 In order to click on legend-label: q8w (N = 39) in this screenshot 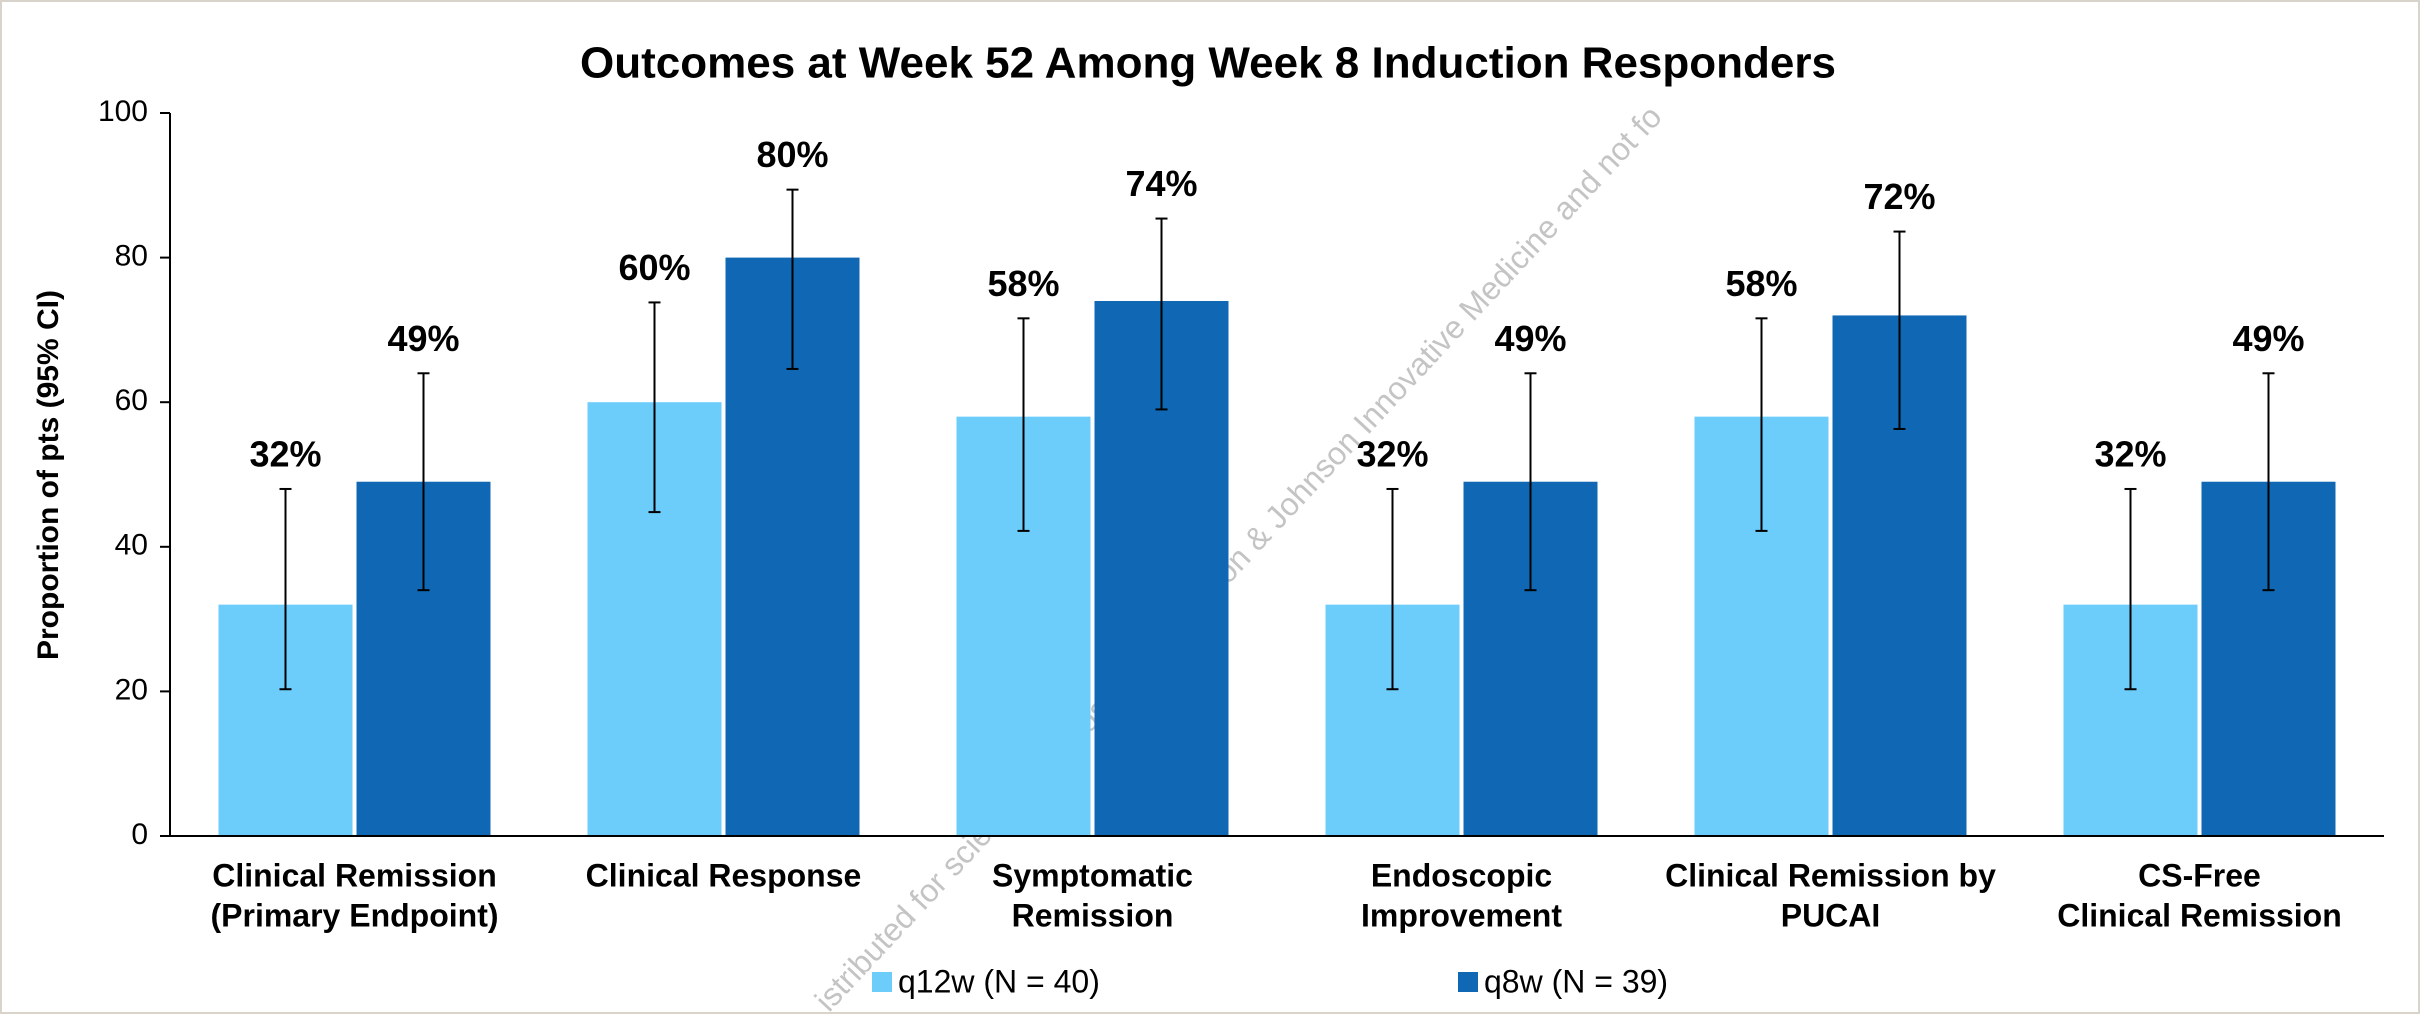, I will do `click(1576, 981)`.